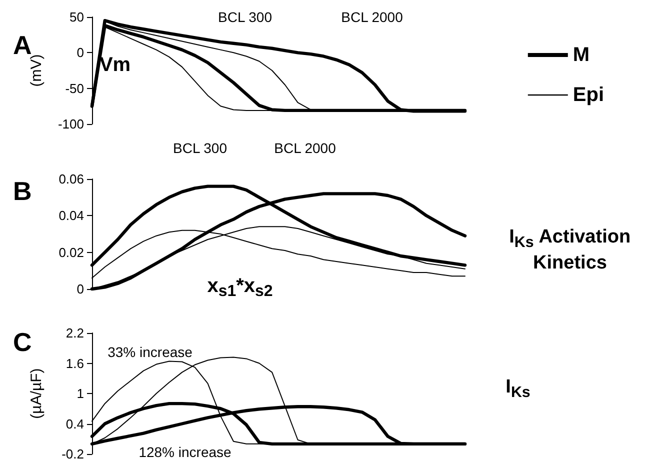 The width and height of the screenshot is (649, 463). What do you see at coordinates (245, 17) in the screenshot?
I see `annotation: BCL 300` at bounding box center [245, 17].